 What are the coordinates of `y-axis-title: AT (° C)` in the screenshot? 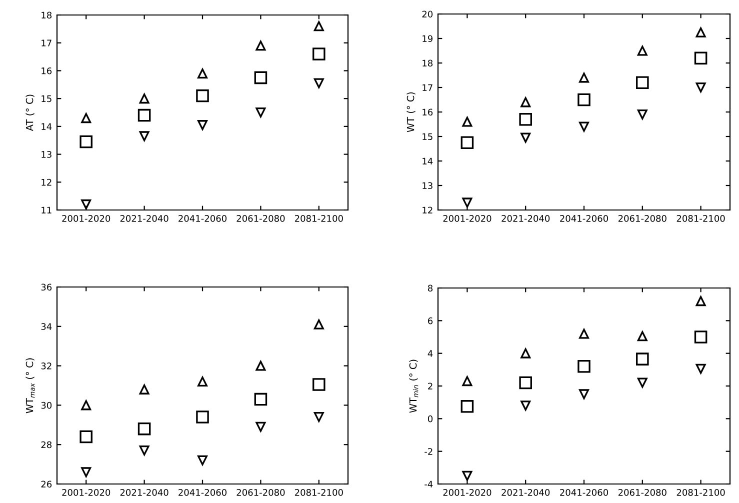 It's located at (30, 113).